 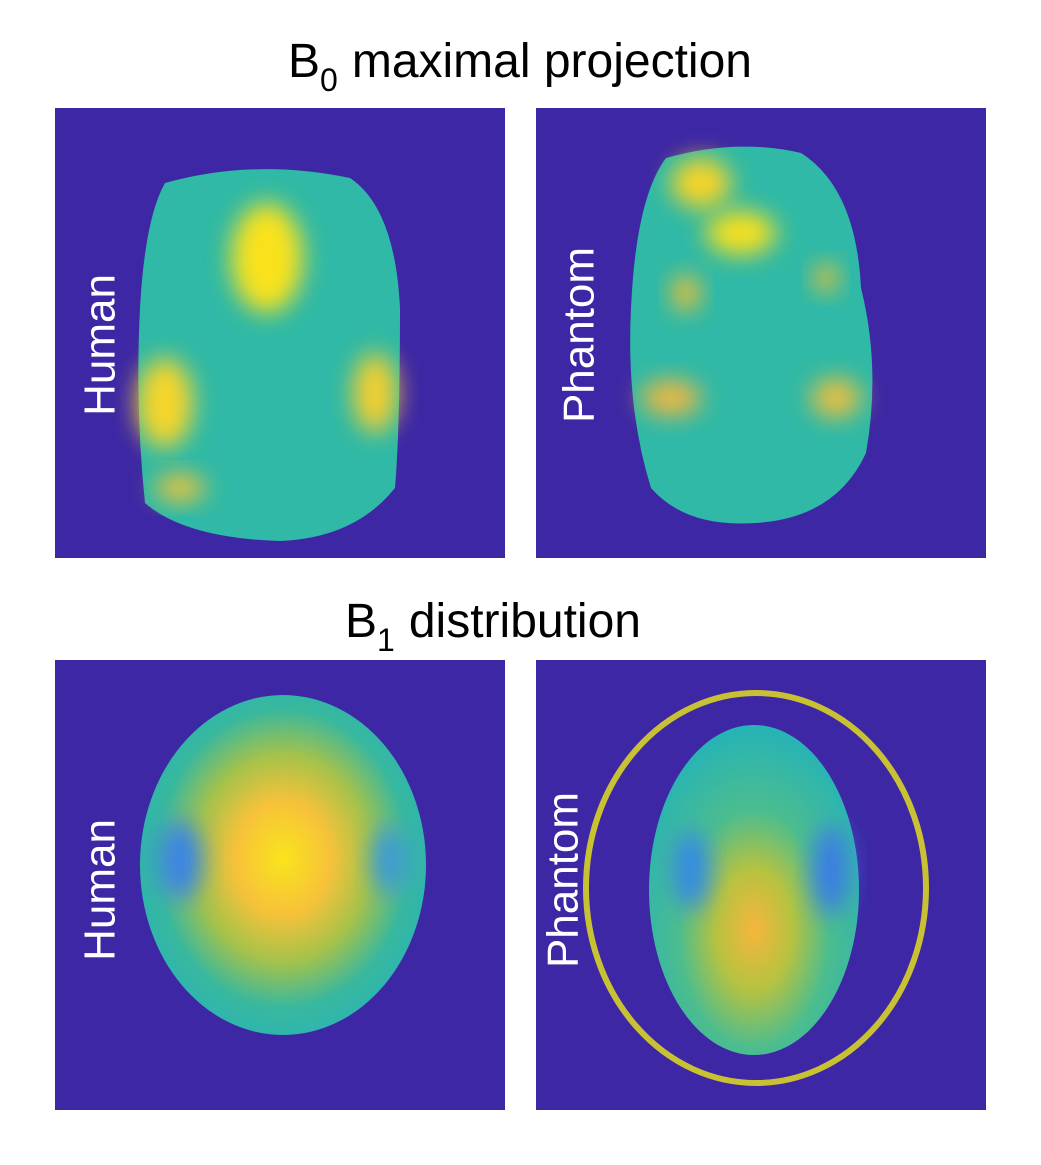 I want to click on section-title: B0 maximal projection, so click(x=520, y=66).